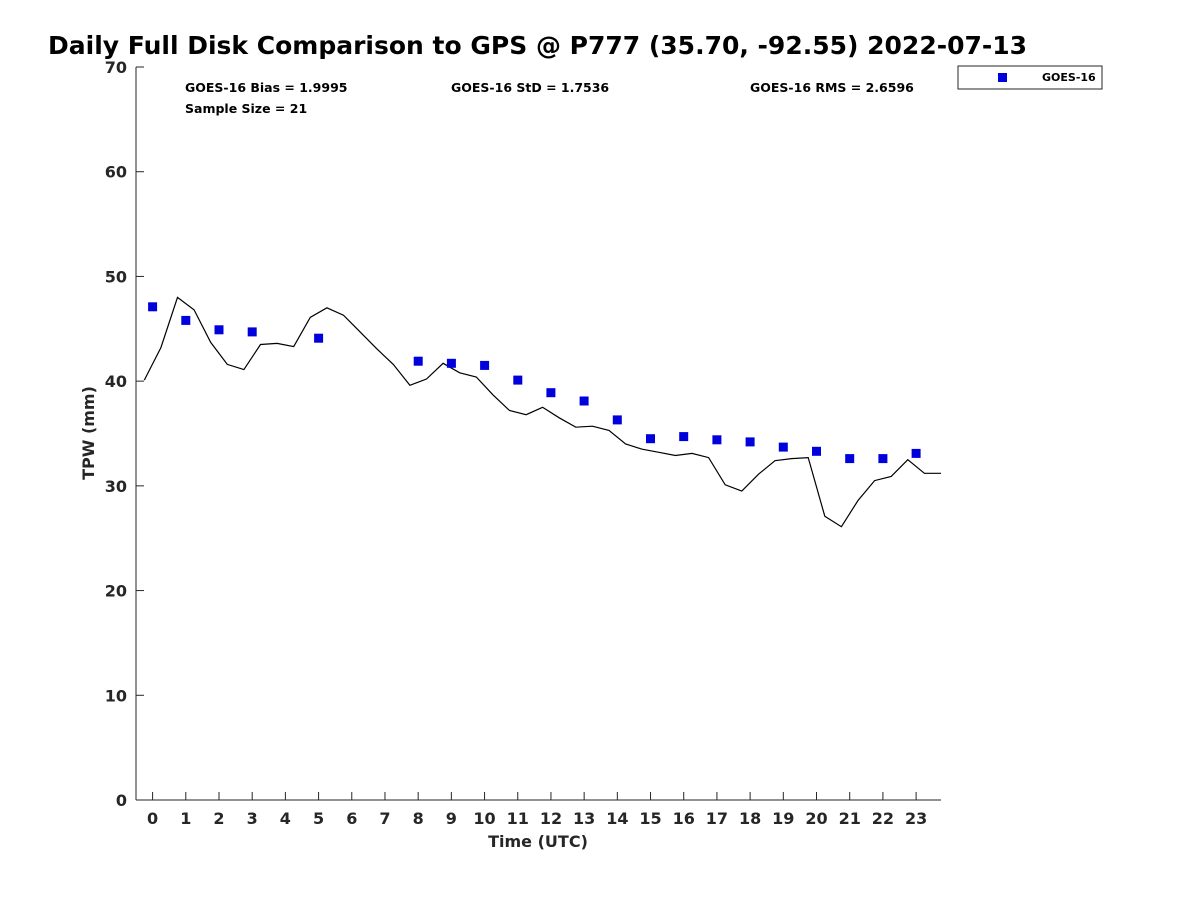 The height and width of the screenshot is (900, 1200). I want to click on legend-label-goes16: GOES-16, so click(1069, 77).